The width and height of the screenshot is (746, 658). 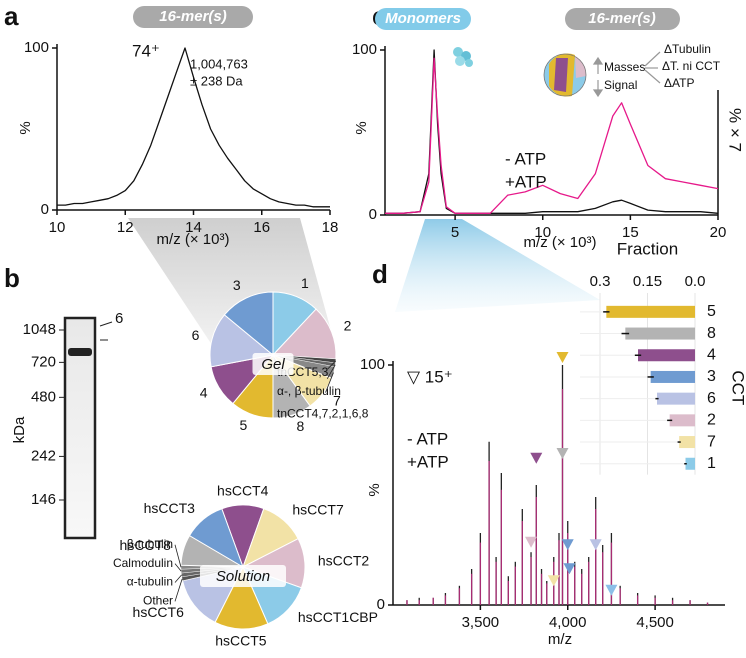 I want to click on slice-label: hsCCT6, so click(x=159, y=612).